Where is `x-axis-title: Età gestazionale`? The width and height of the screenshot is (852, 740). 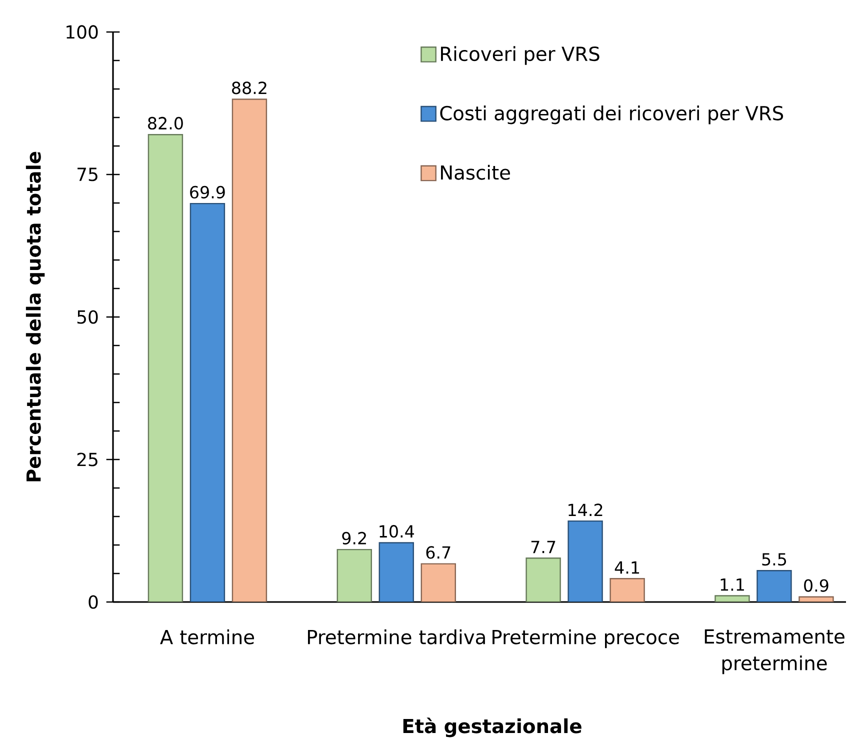 x-axis-title: Età gestazionale is located at coordinates (492, 728).